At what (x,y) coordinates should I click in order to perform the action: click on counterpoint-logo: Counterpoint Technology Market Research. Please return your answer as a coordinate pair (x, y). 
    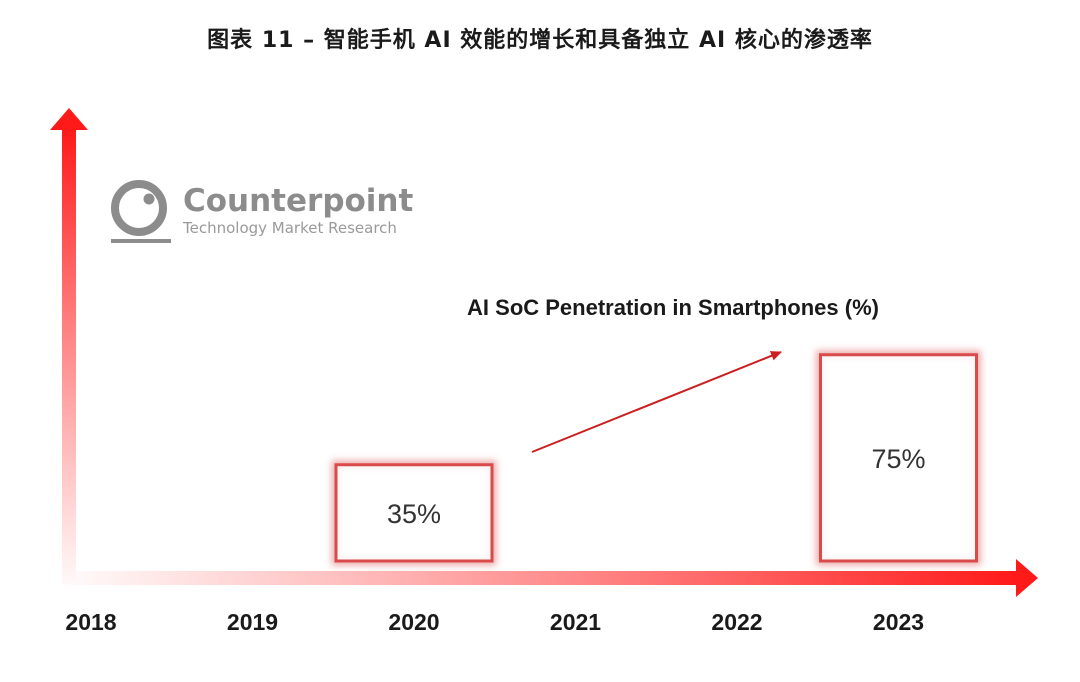
    Looking at the image, I should click on (262, 211).